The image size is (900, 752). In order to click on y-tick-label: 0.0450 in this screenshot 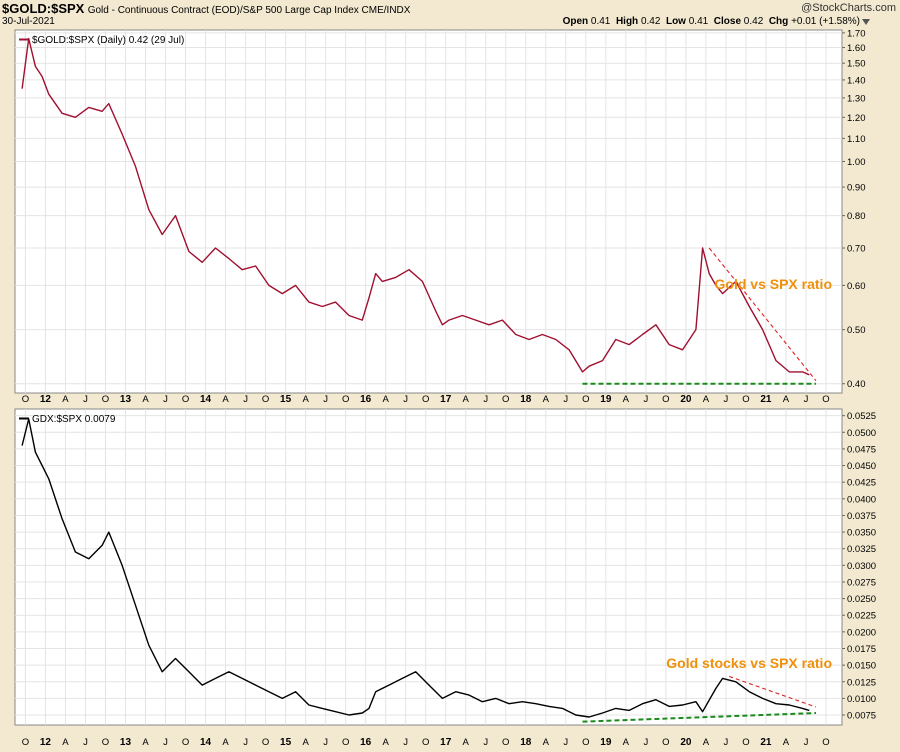, I will do `click(861, 466)`.